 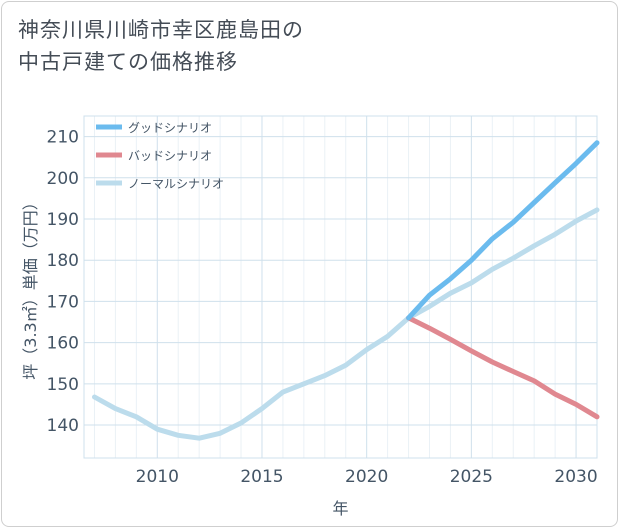 What do you see at coordinates (261, 477) in the screenshot?
I see `x-tick-label: 2015` at bounding box center [261, 477].